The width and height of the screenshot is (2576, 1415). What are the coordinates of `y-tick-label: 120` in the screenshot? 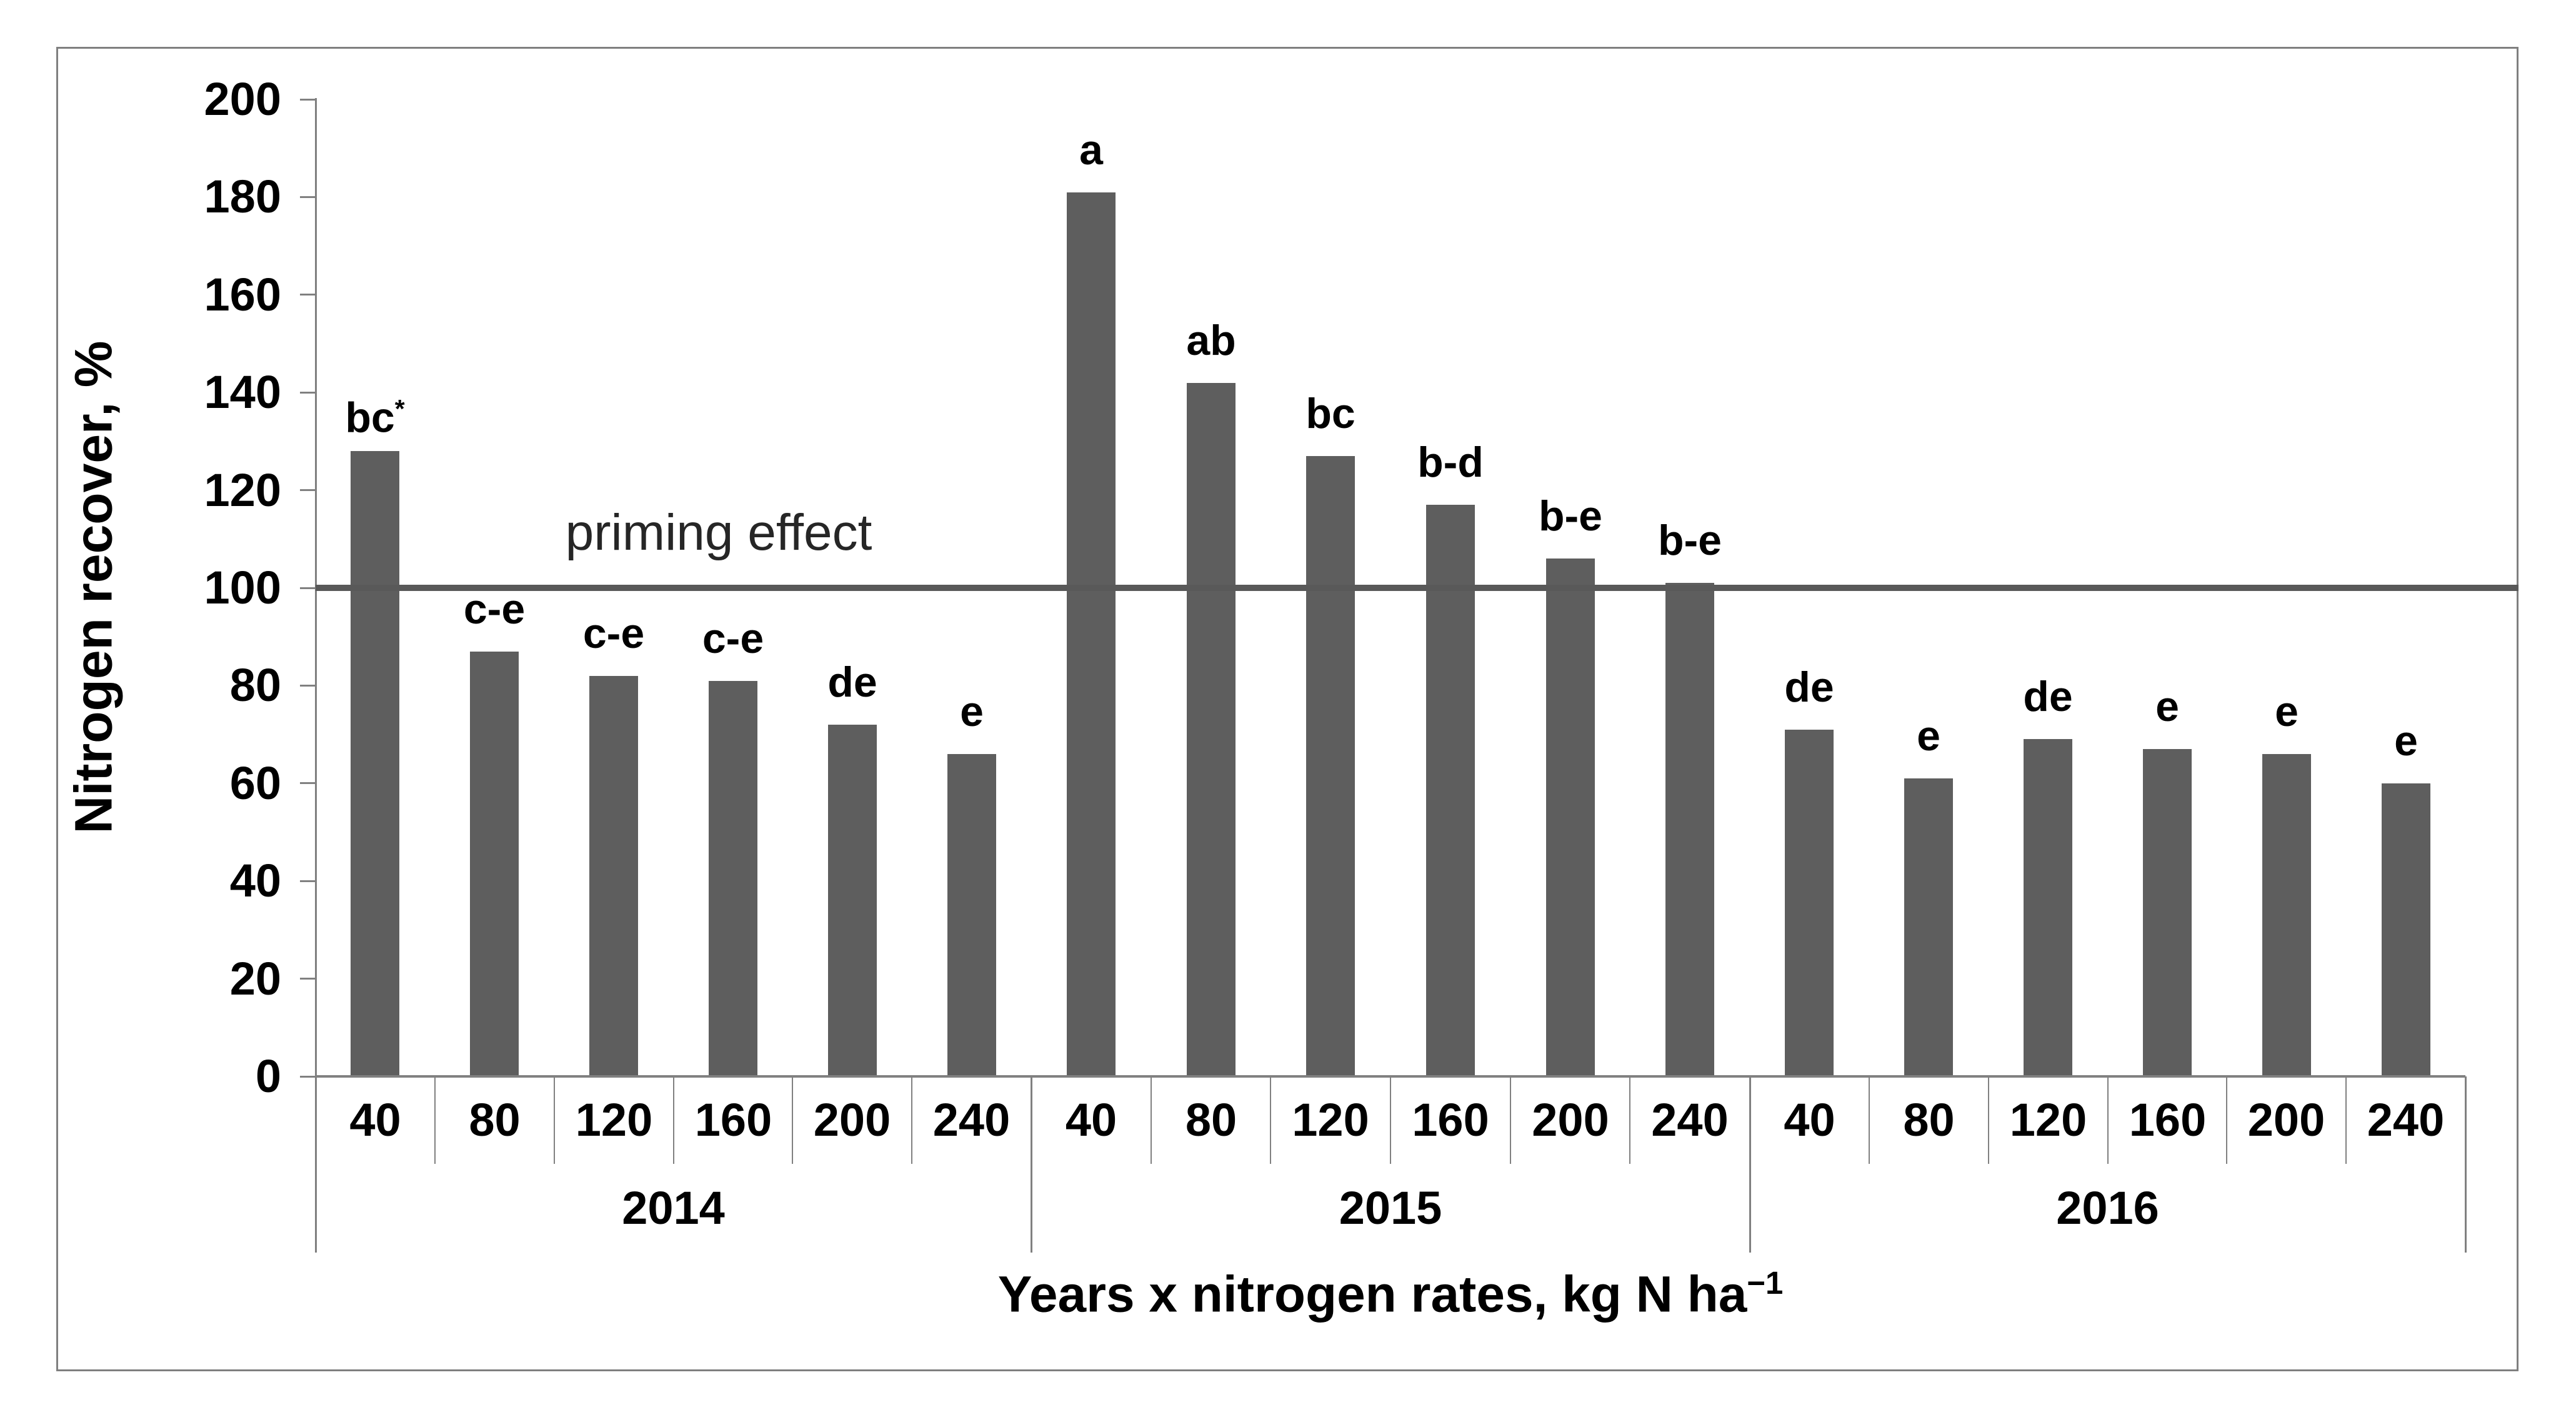 It's located at (242, 490).